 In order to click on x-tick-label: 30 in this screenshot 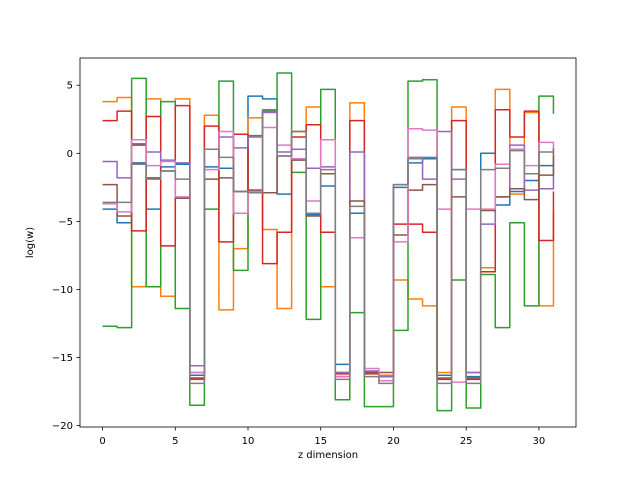, I will do `click(539, 441)`.